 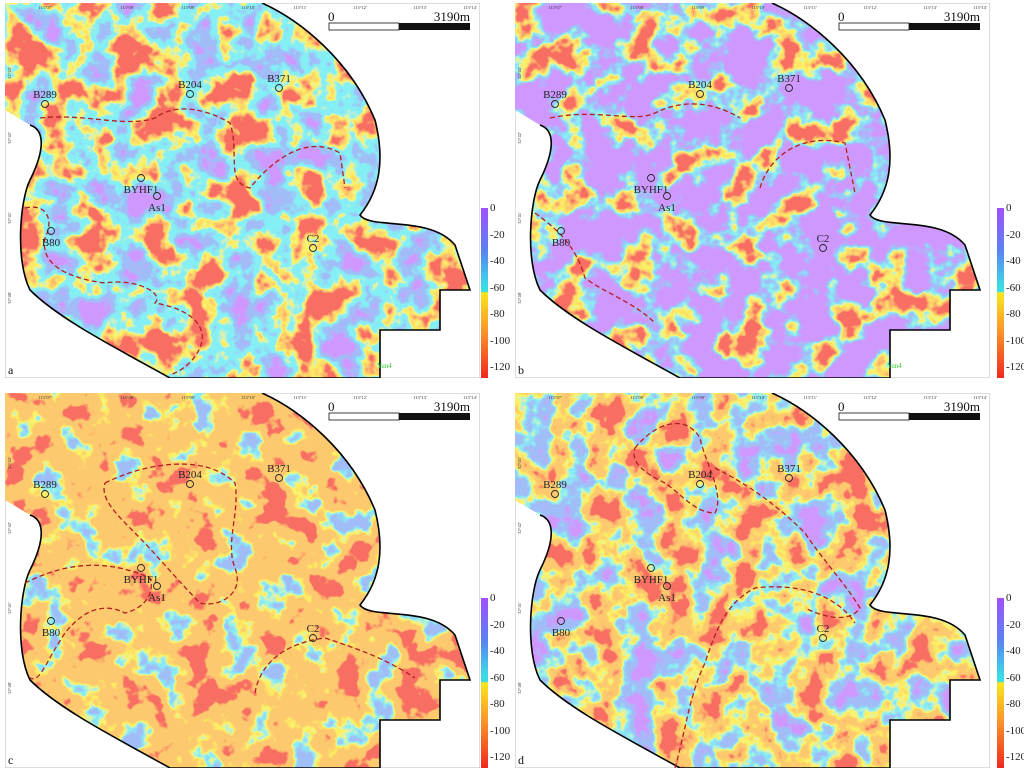 I want to click on colorbar-tick: -40, so click(x=497, y=651).